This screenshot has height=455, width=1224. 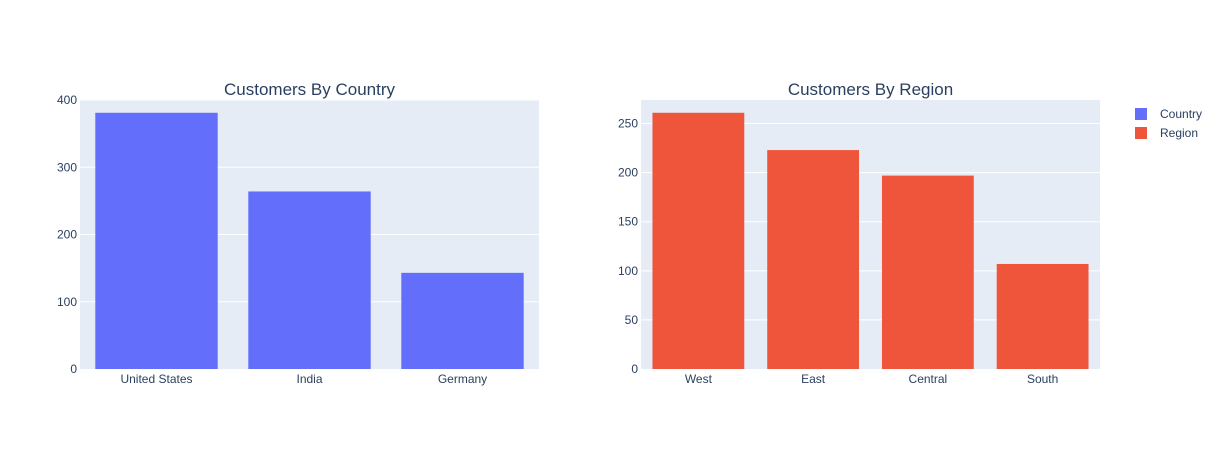 I want to click on bar-germany, so click(x=462, y=320).